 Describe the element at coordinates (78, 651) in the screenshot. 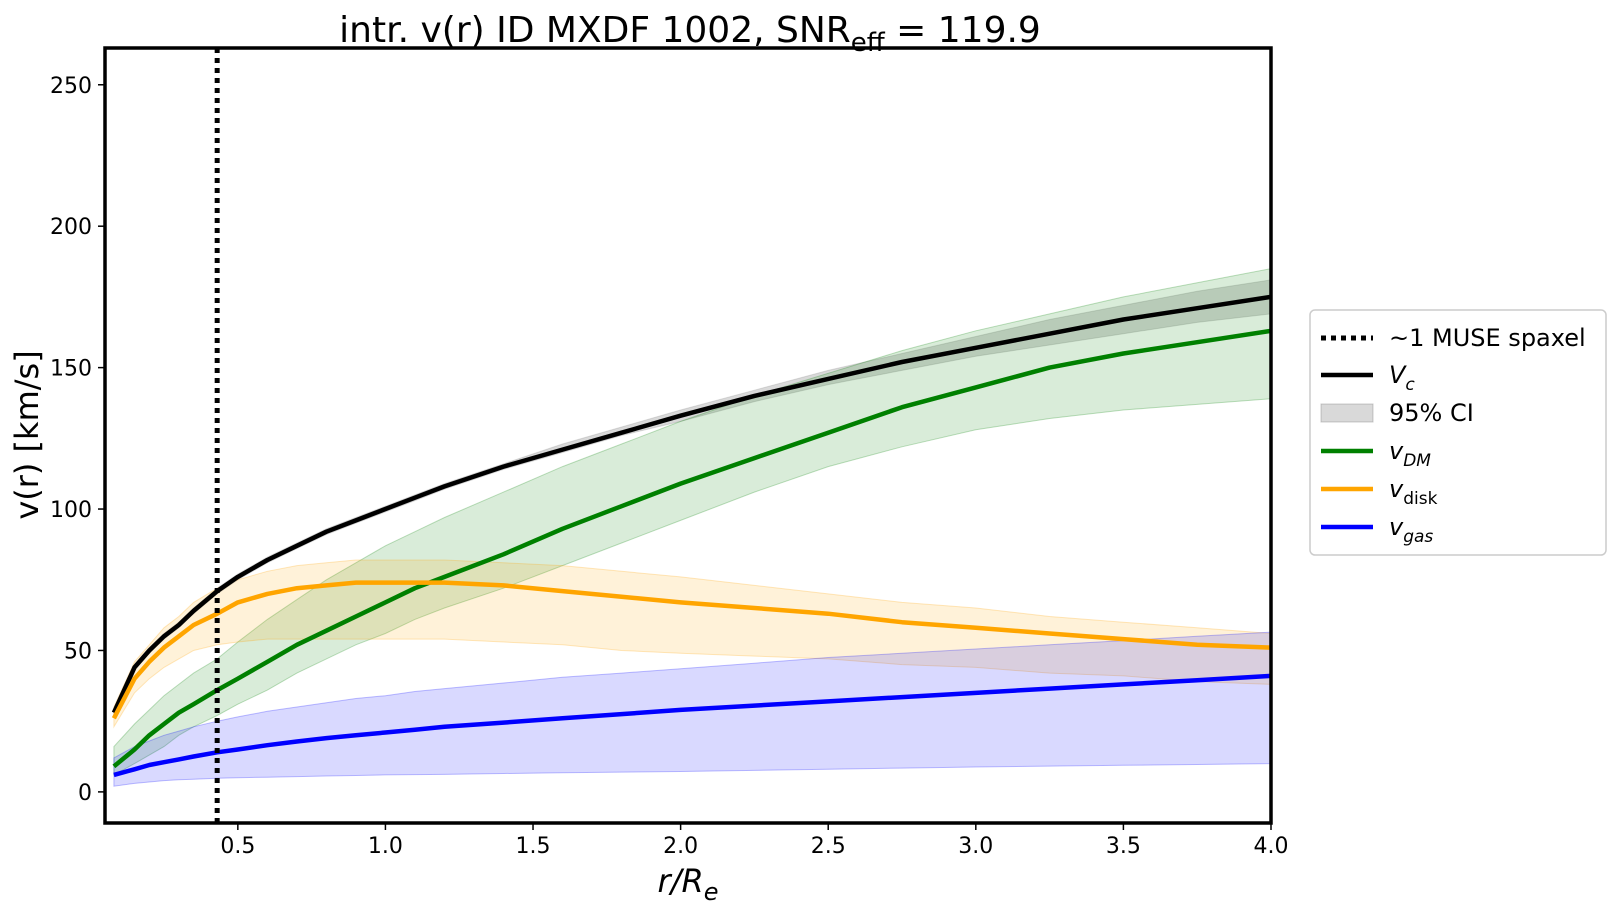

I see `y-tick-label: 50` at that location.